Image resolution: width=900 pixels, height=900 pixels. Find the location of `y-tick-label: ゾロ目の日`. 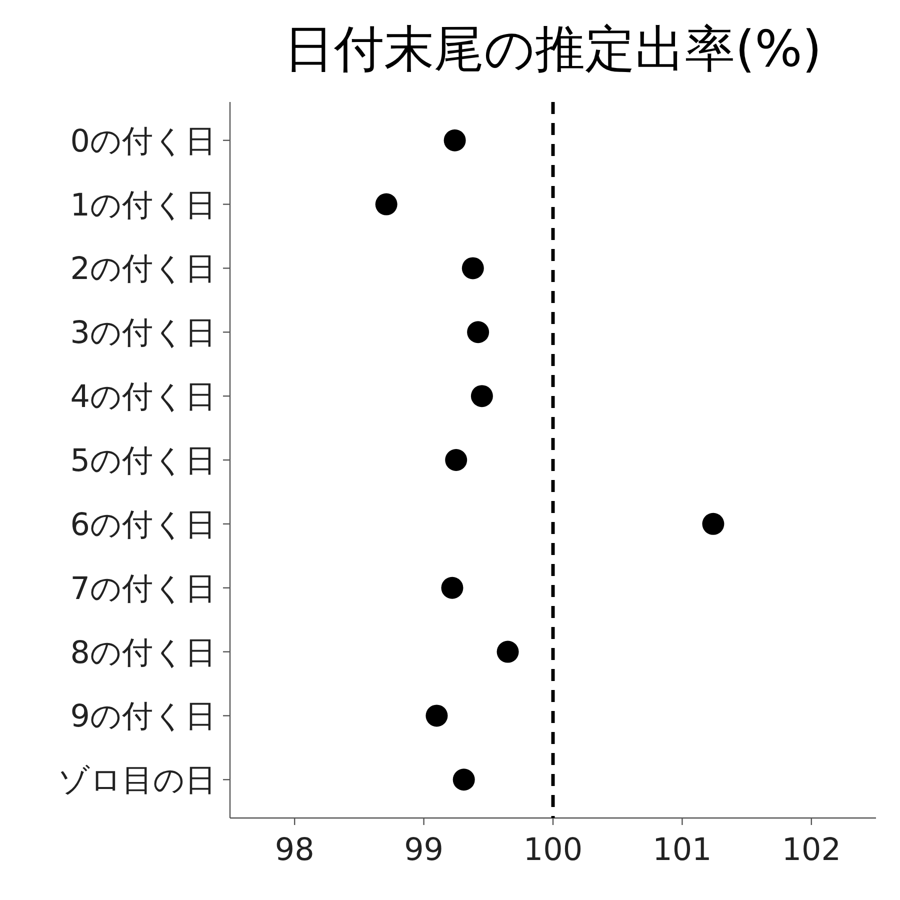

y-tick-label: ゾロ目の日 is located at coordinates (137, 780).